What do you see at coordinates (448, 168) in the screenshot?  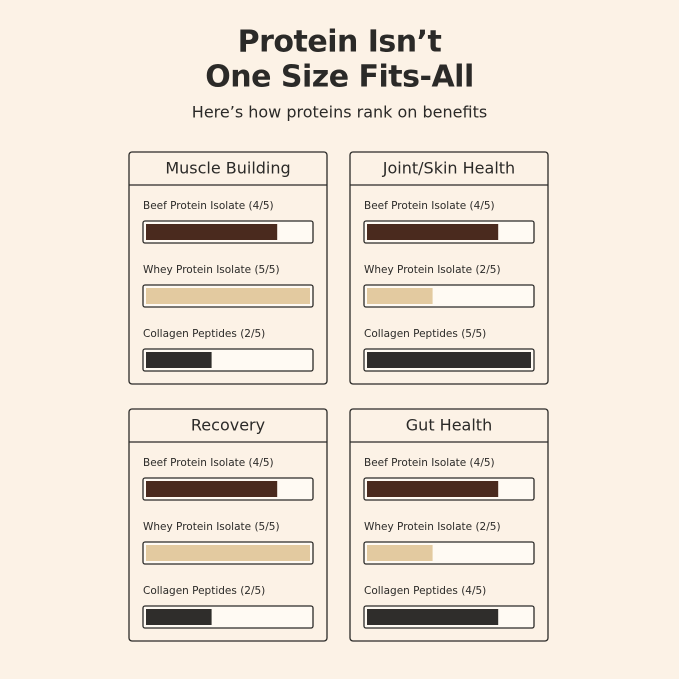 I see `panel-title: Joint/Skin Health` at bounding box center [448, 168].